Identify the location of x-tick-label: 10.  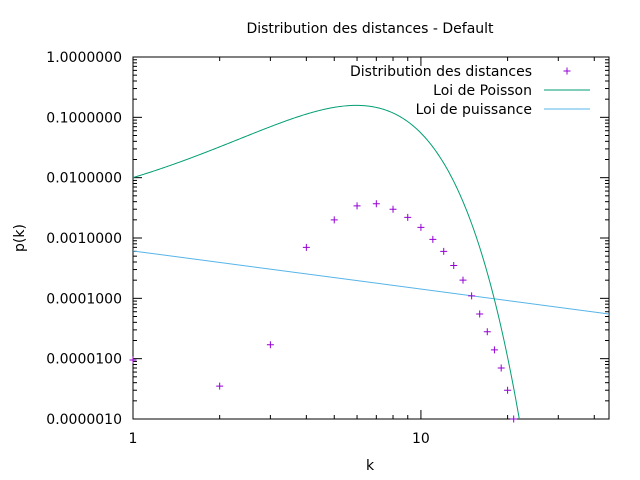
(421, 439).